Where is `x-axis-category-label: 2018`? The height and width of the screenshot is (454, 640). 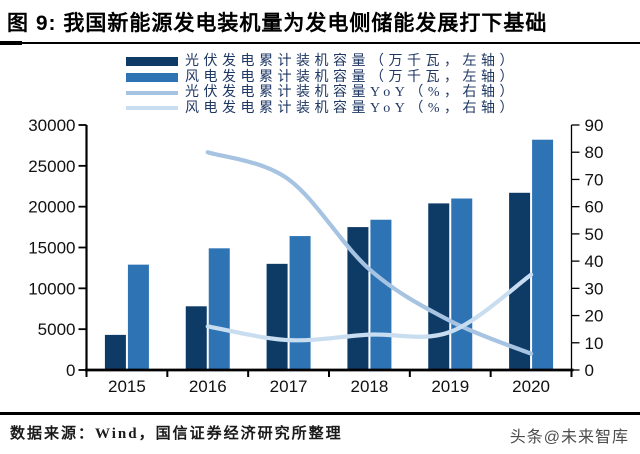
x-axis-category-label: 2018 is located at coordinates (370, 386).